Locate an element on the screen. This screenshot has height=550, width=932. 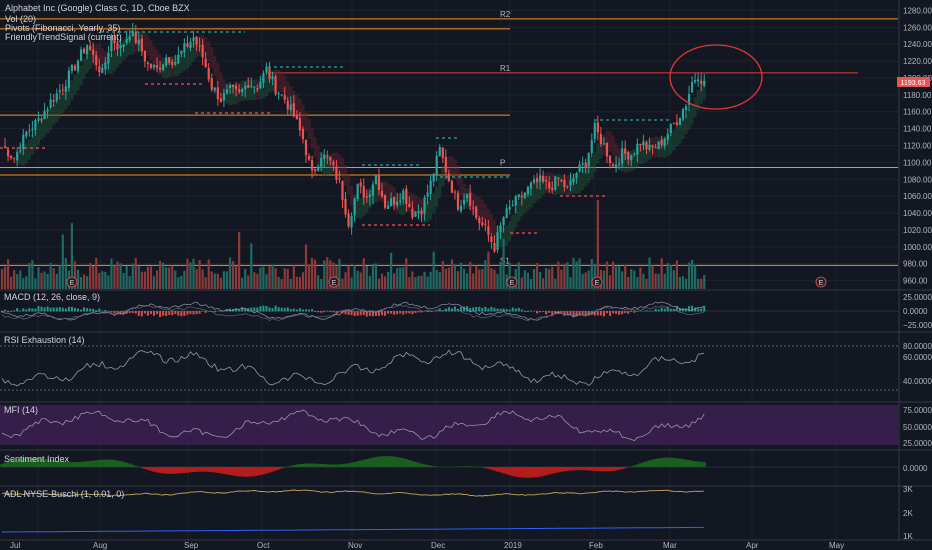
rsi-title: RSI Exhaustion (14) is located at coordinates (44, 340).